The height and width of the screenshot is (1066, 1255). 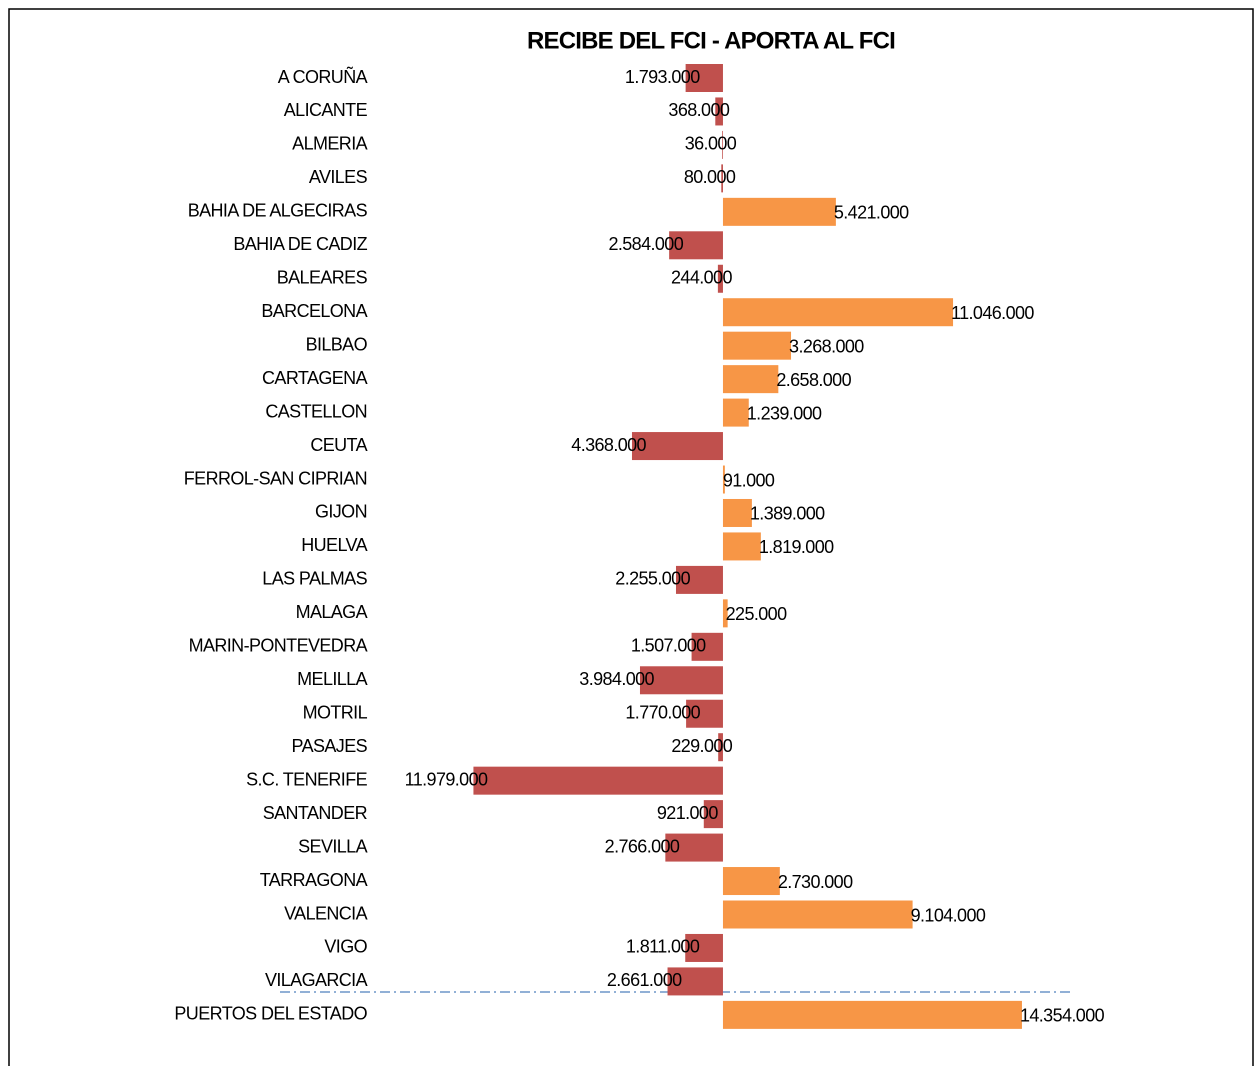 I want to click on category-label: MELILLA, so click(x=332, y=679).